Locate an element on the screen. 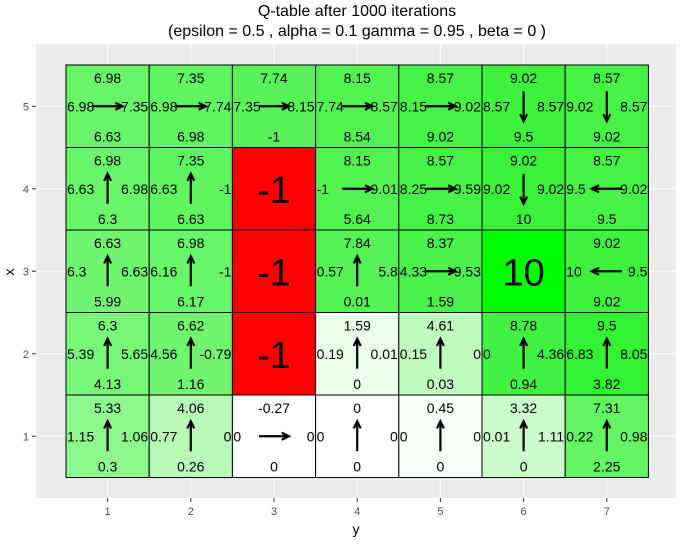 The image size is (690, 547). q-value-up: 6.62 is located at coordinates (190, 326).